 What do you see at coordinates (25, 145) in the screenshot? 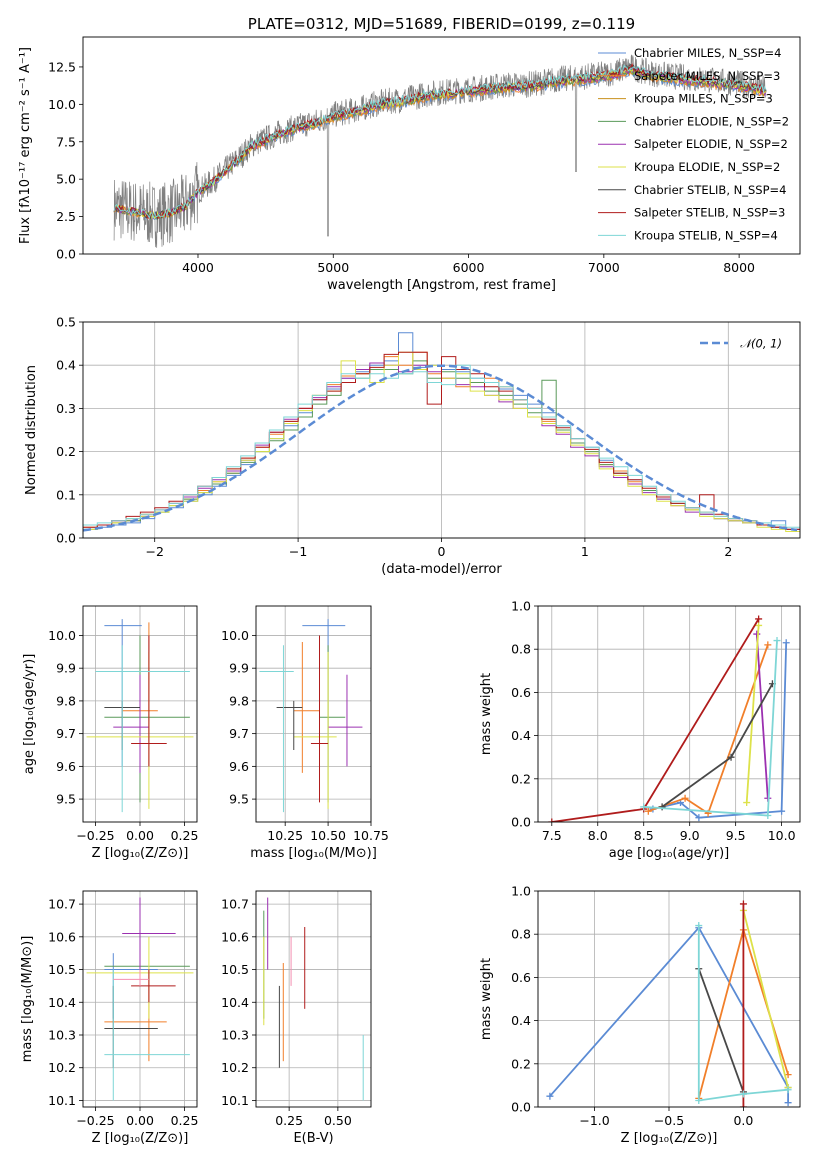
I see `y-axis-label: Flux [fλ10⁻¹⁷ erg cm⁻² s⁻¹ A⁻¹]` at bounding box center [25, 145].